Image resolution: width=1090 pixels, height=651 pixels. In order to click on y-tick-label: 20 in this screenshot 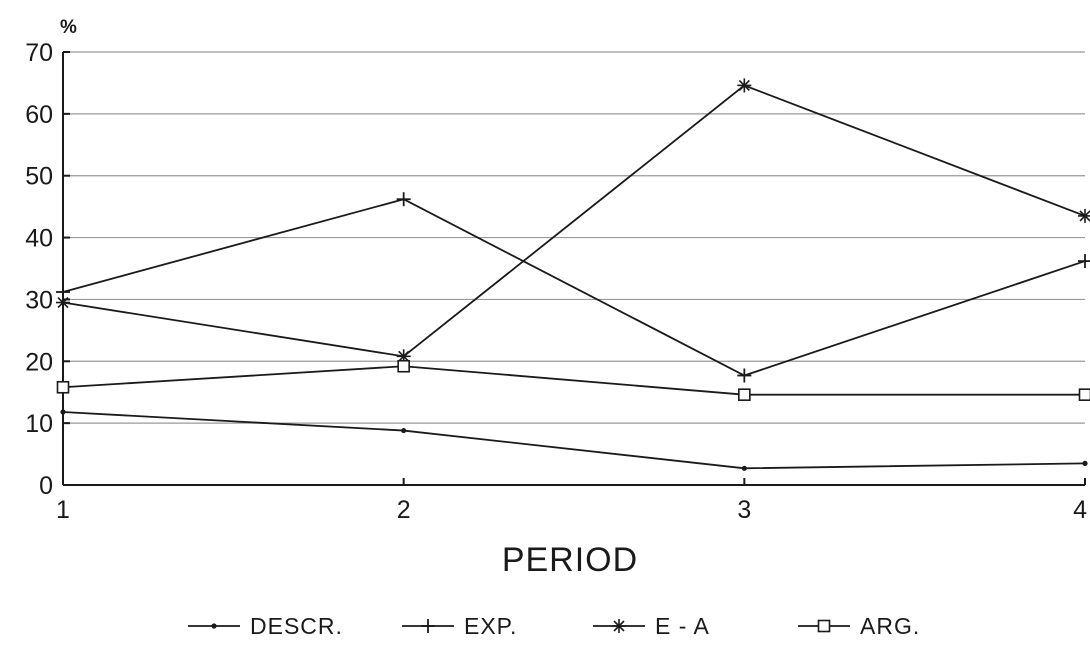, I will do `click(39, 362)`.